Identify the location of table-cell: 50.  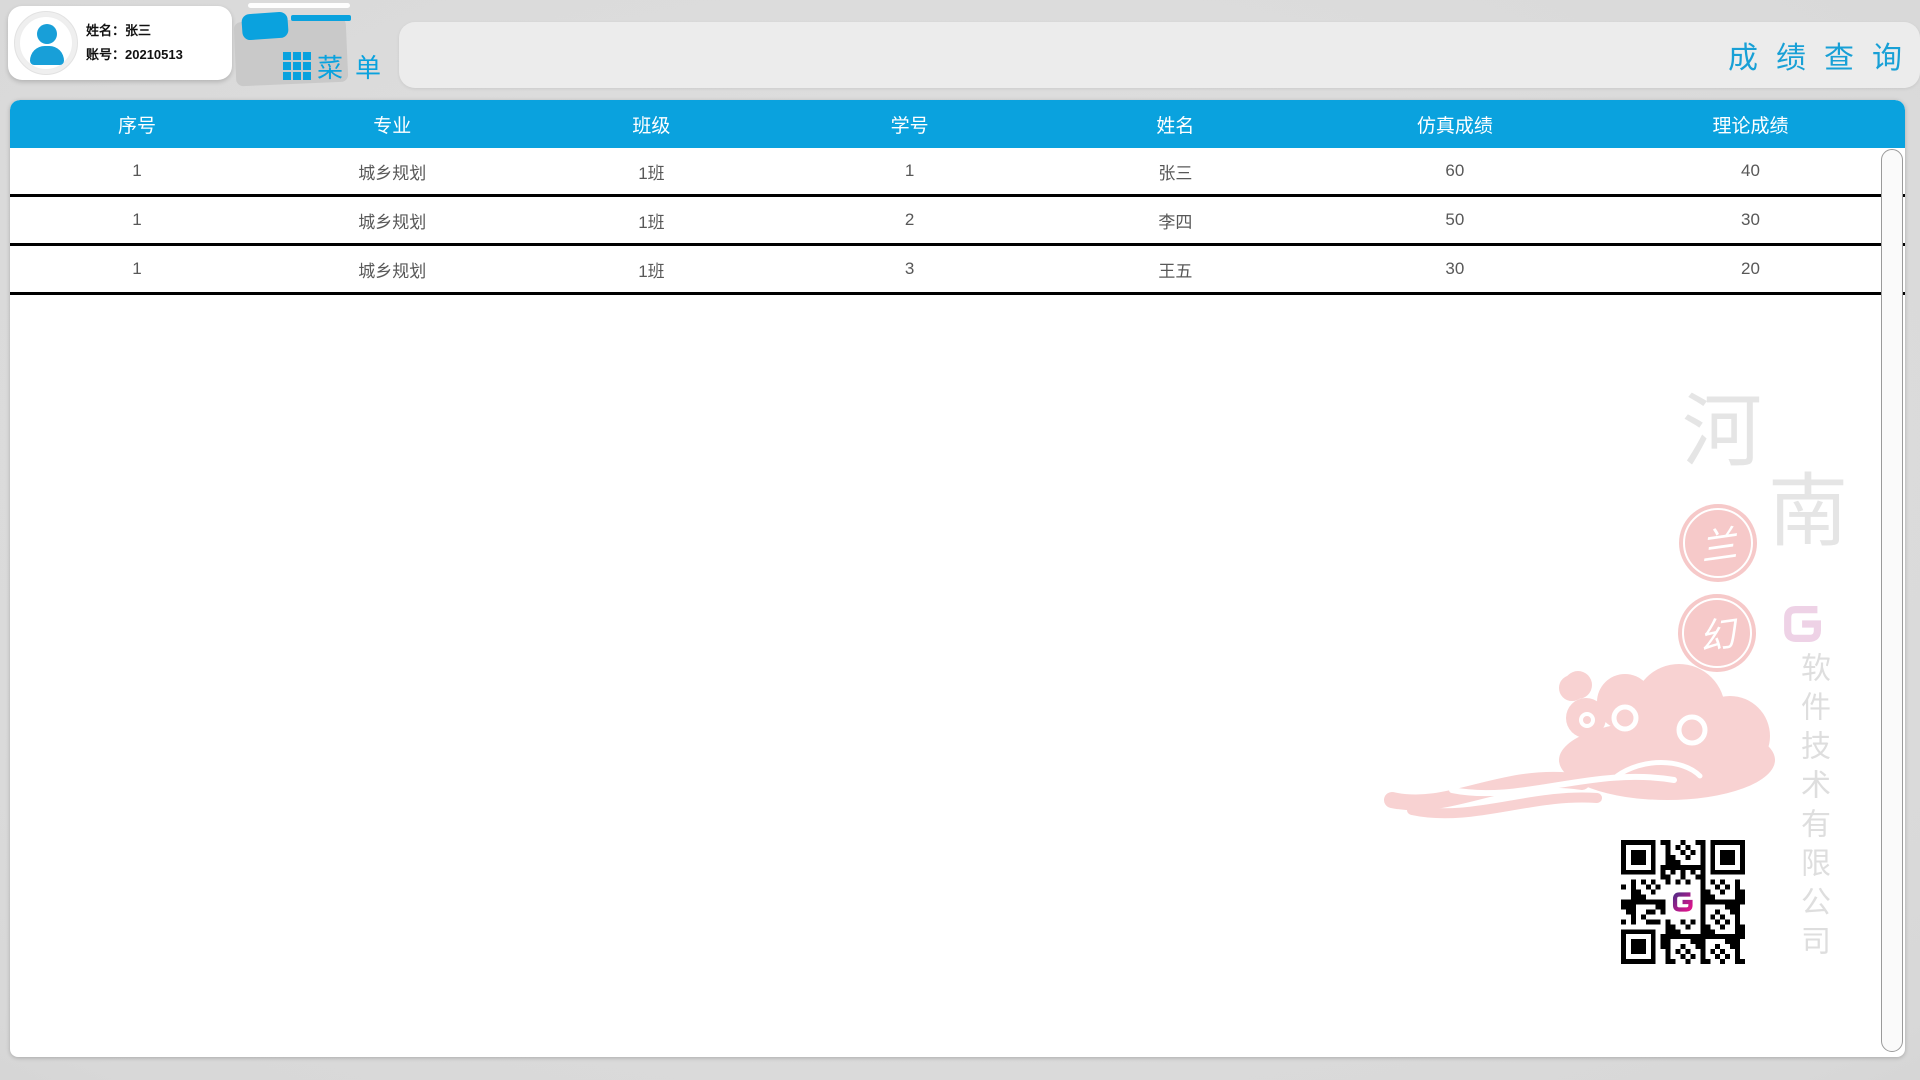
(1455, 219).